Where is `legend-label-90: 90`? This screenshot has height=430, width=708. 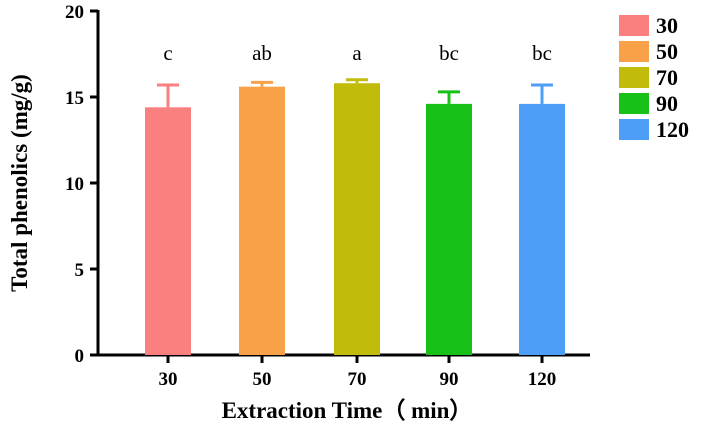 legend-label-90: 90 is located at coordinates (667, 103).